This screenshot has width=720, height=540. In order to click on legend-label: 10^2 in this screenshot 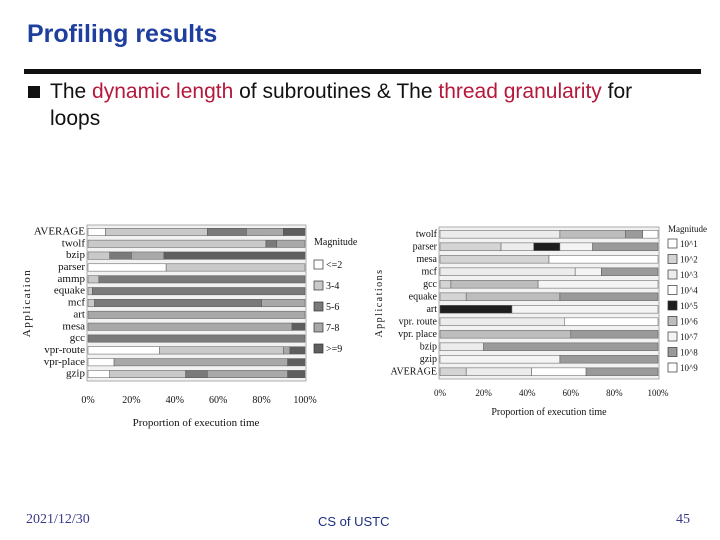, I will do `click(689, 260)`.